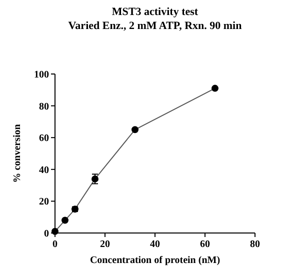 This screenshot has width=290, height=270. I want to click on y-tick-label: 0, so click(46, 234).